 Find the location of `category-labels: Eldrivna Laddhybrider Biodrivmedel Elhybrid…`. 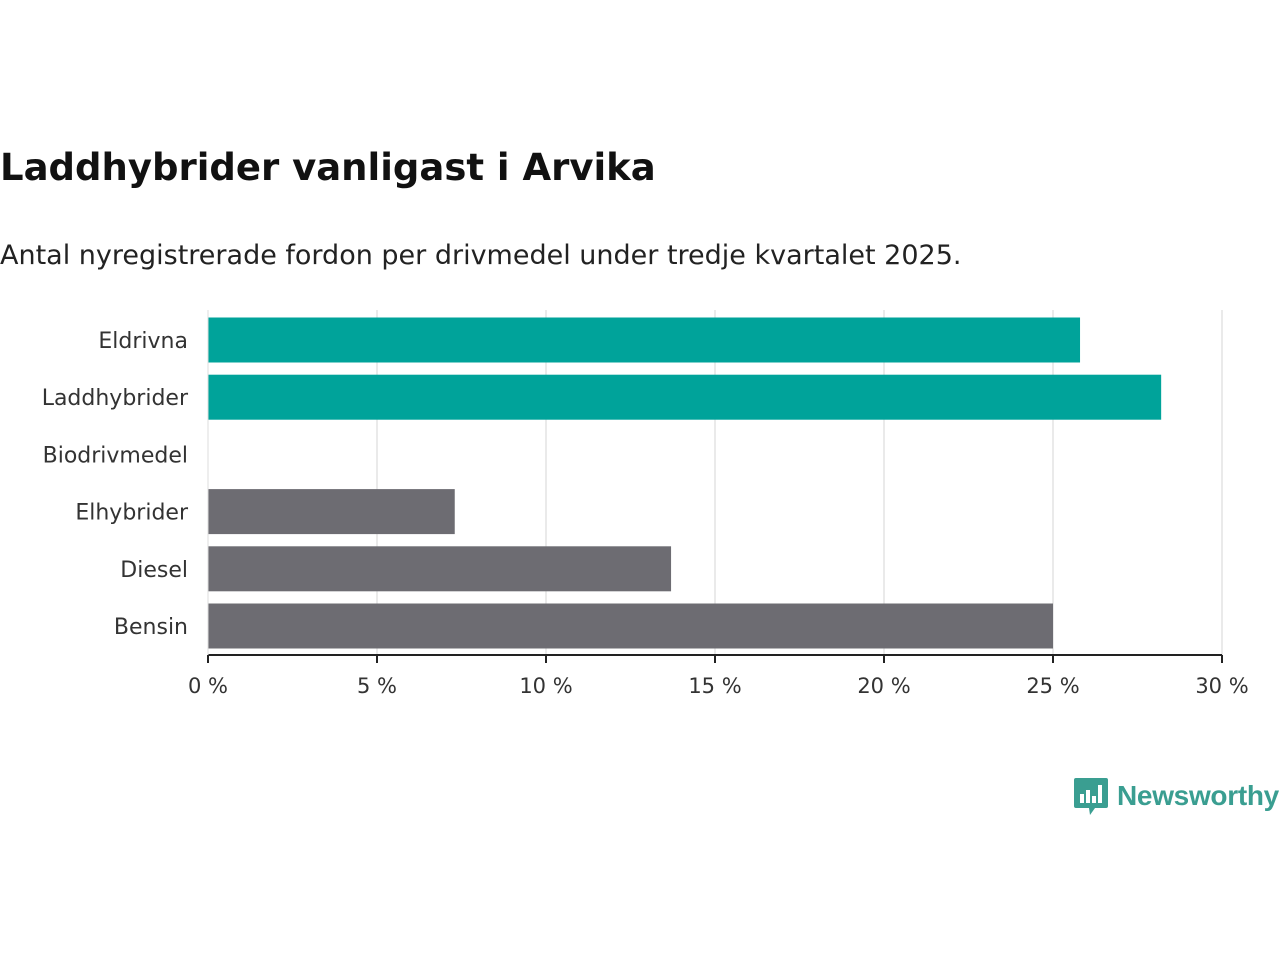

category-labels: Eldrivna Laddhybrider Biodrivmedel Elhybrid… is located at coordinates (115, 484).